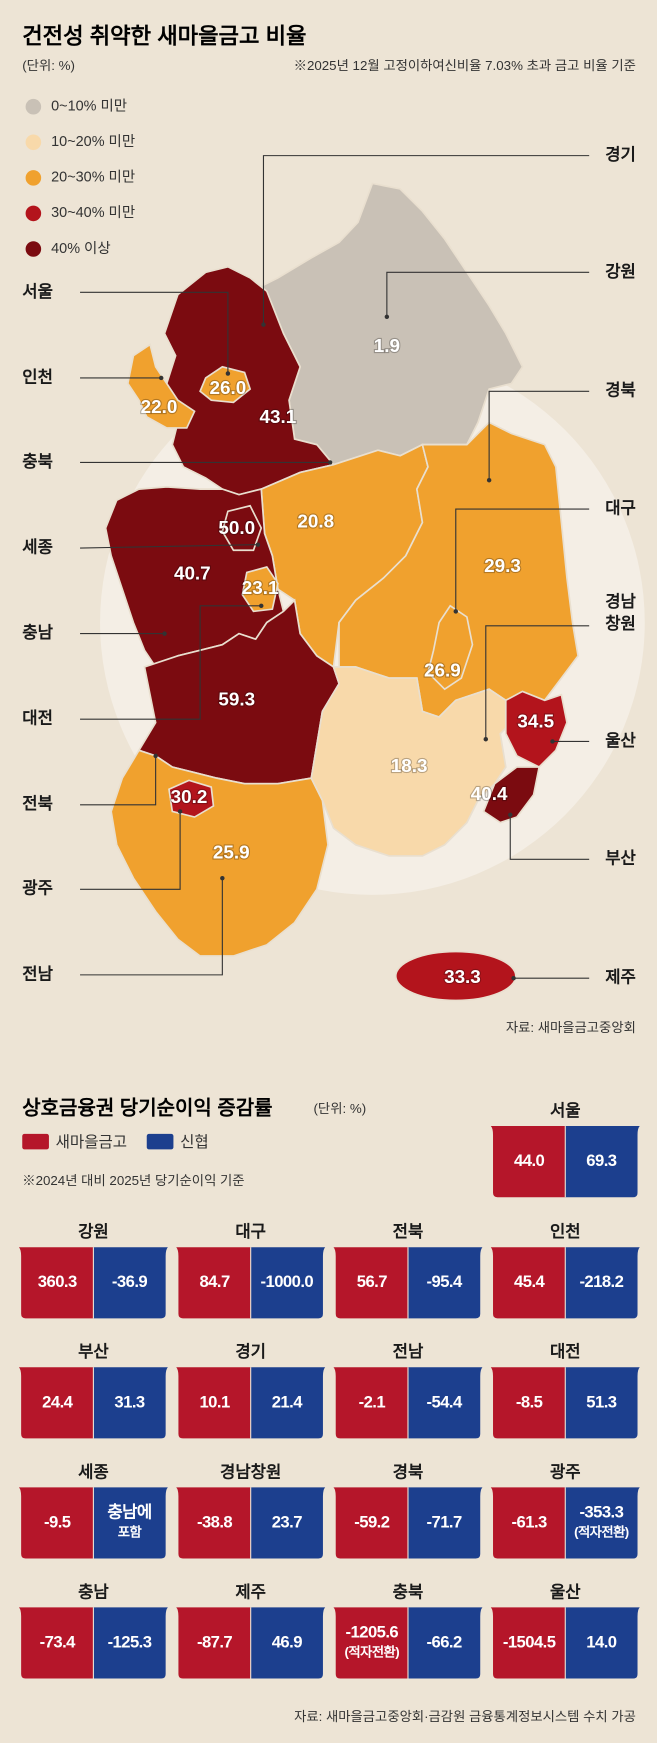  I want to click on card-region: 충남, so click(93, 1591).